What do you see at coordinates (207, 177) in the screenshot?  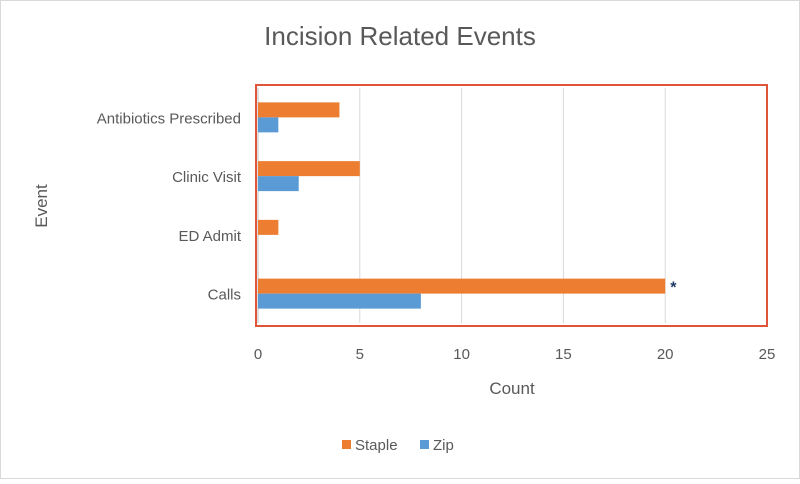 I see `category-label: Clinic Visit` at bounding box center [207, 177].